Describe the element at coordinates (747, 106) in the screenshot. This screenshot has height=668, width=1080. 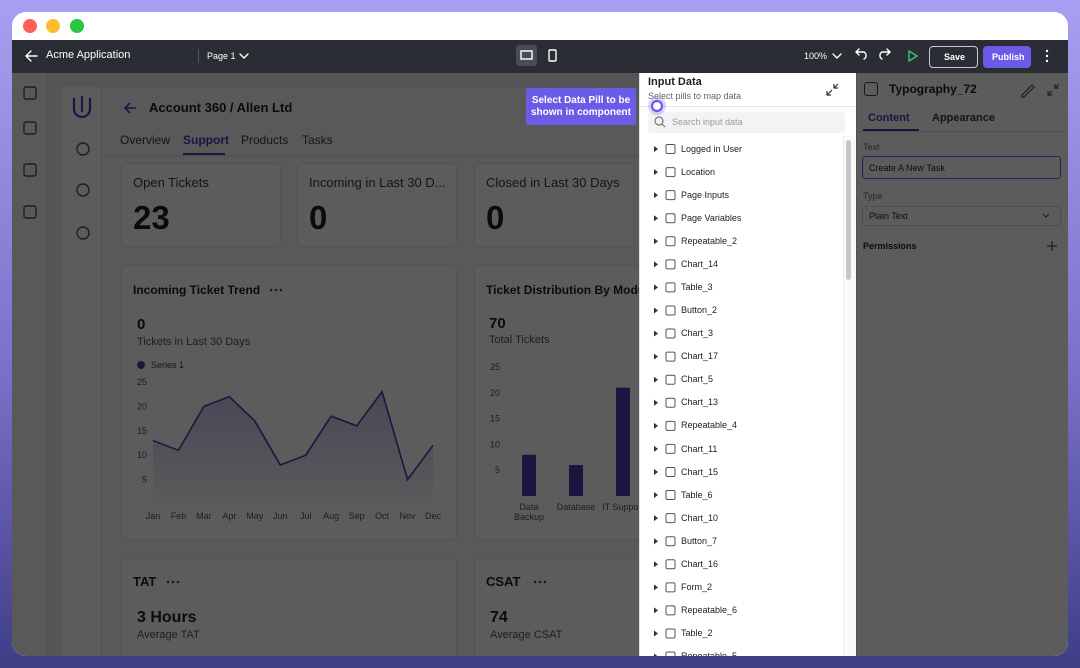
I see `panel-divider` at that location.